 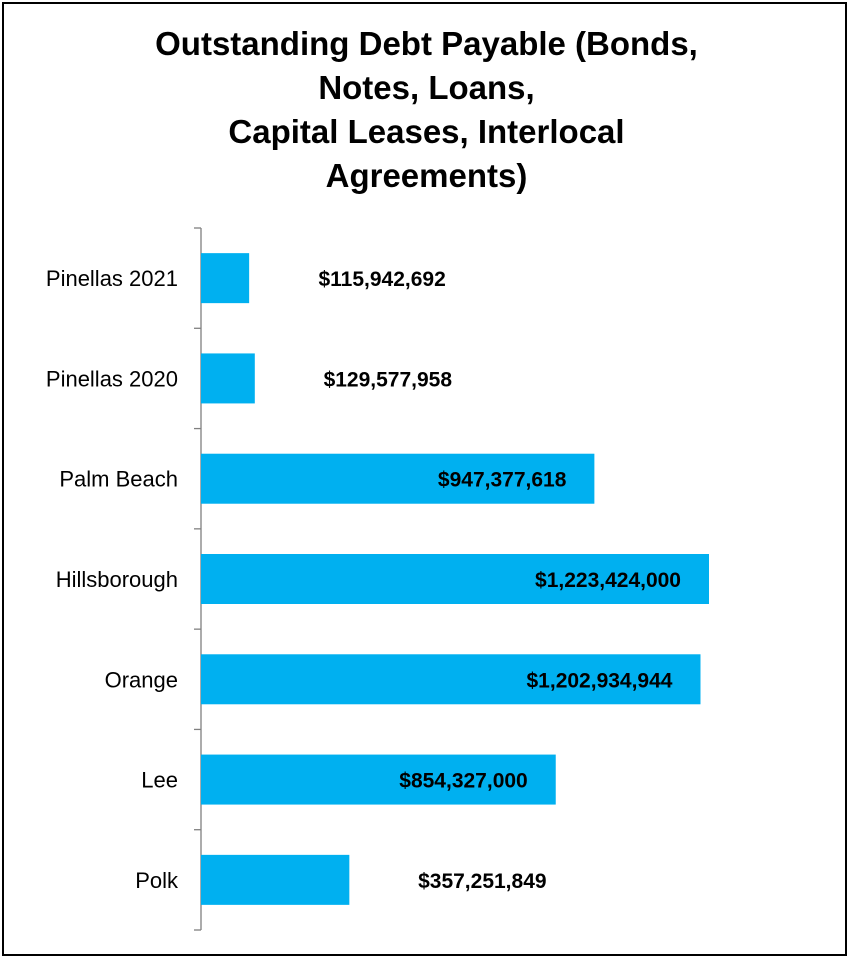 What do you see at coordinates (388, 379) in the screenshot?
I see `data-label: $129,577,958` at bounding box center [388, 379].